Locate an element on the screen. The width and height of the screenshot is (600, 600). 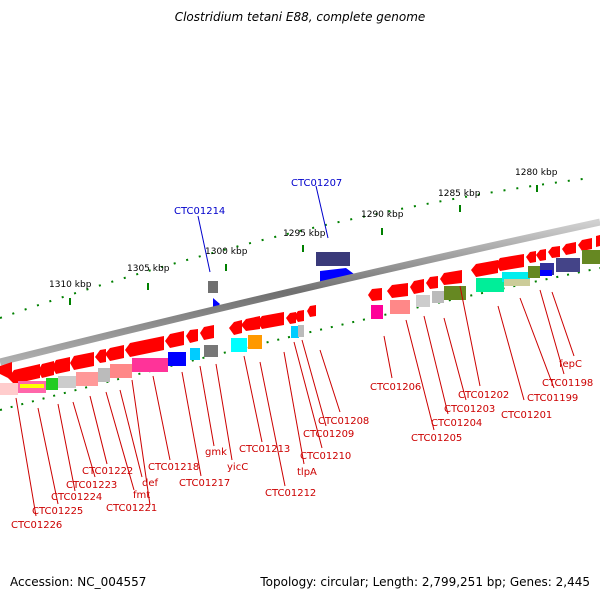
gene-label: CTC01202 is located at coordinates (483, 395).